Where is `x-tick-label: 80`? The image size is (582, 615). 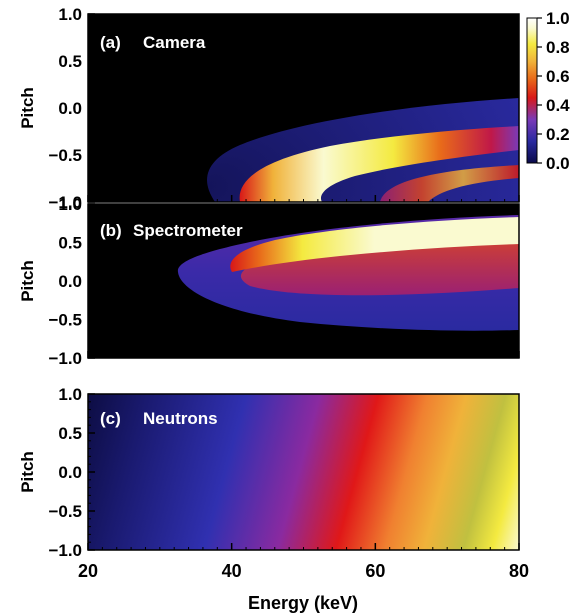
x-tick-label: 80 is located at coordinates (519, 571).